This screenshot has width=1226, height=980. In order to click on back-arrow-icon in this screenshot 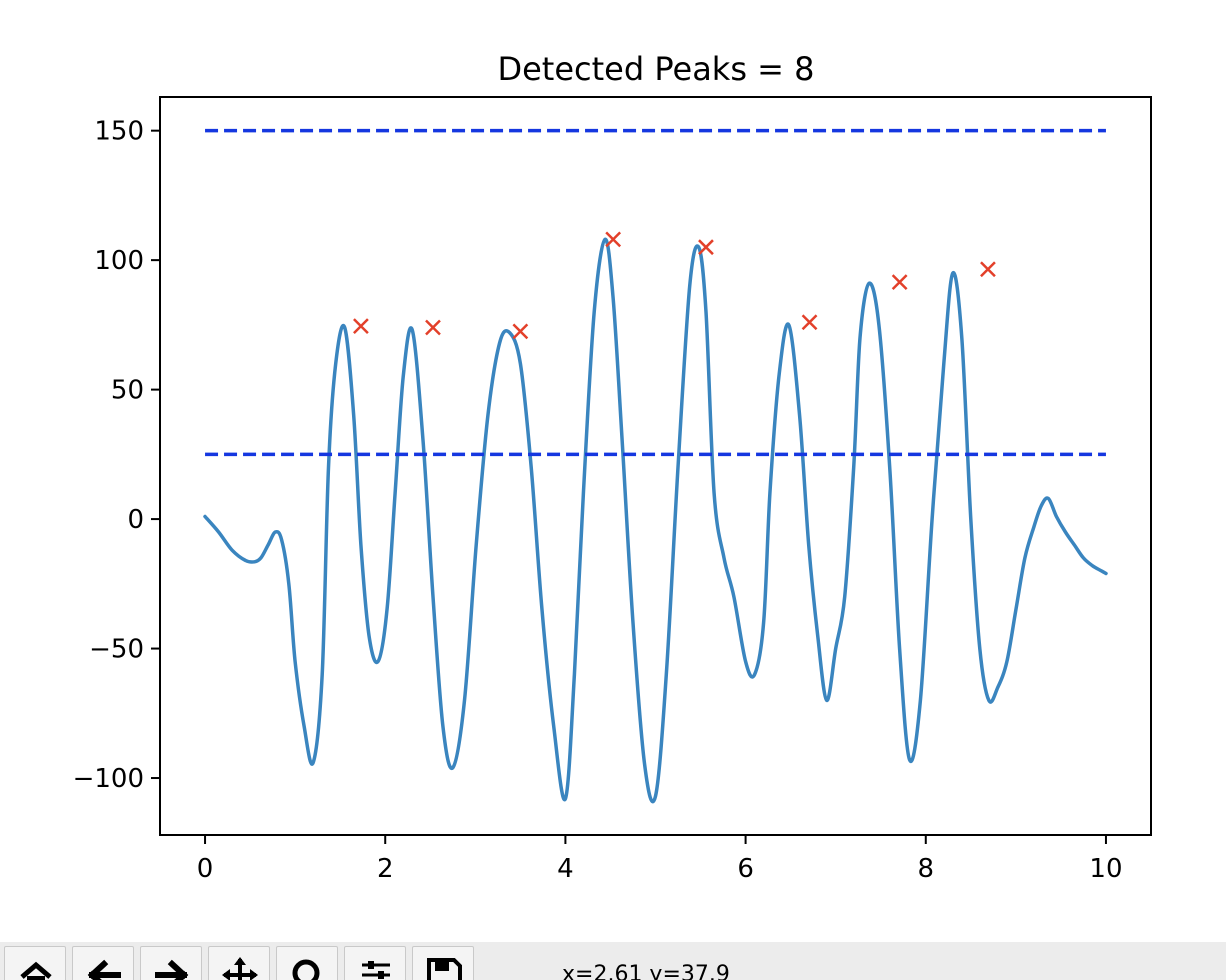, I will do `click(104, 969)`.